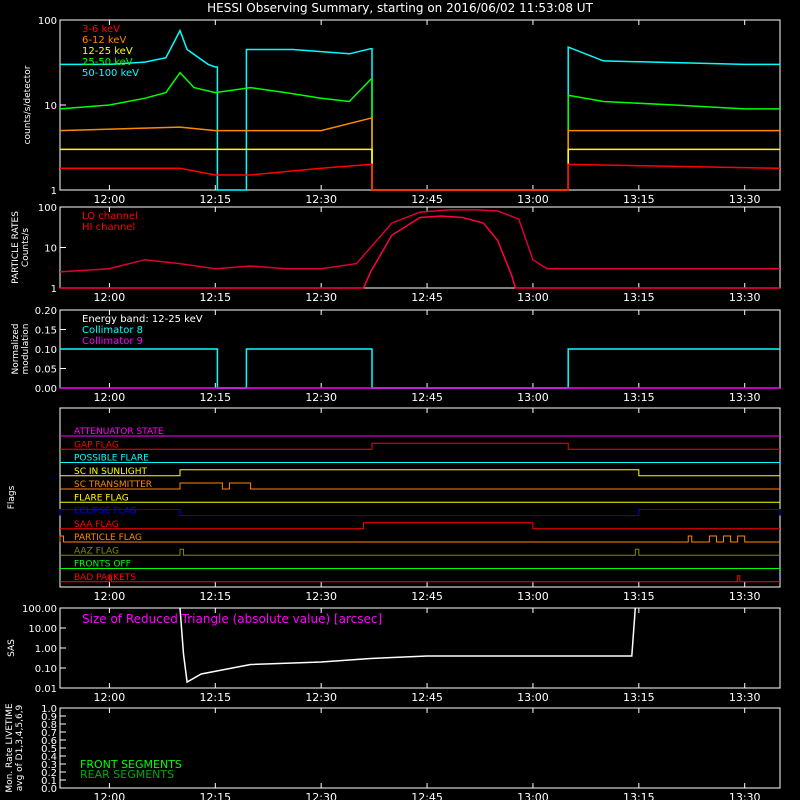  What do you see at coordinates (39, 609) in the screenshot?
I see `sas-ytick-label: 100.00` at bounding box center [39, 609].